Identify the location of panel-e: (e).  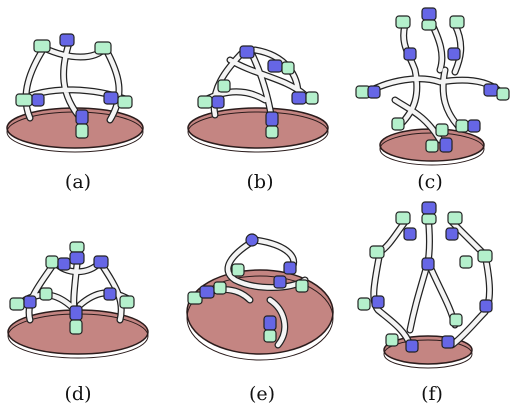
(260, 319).